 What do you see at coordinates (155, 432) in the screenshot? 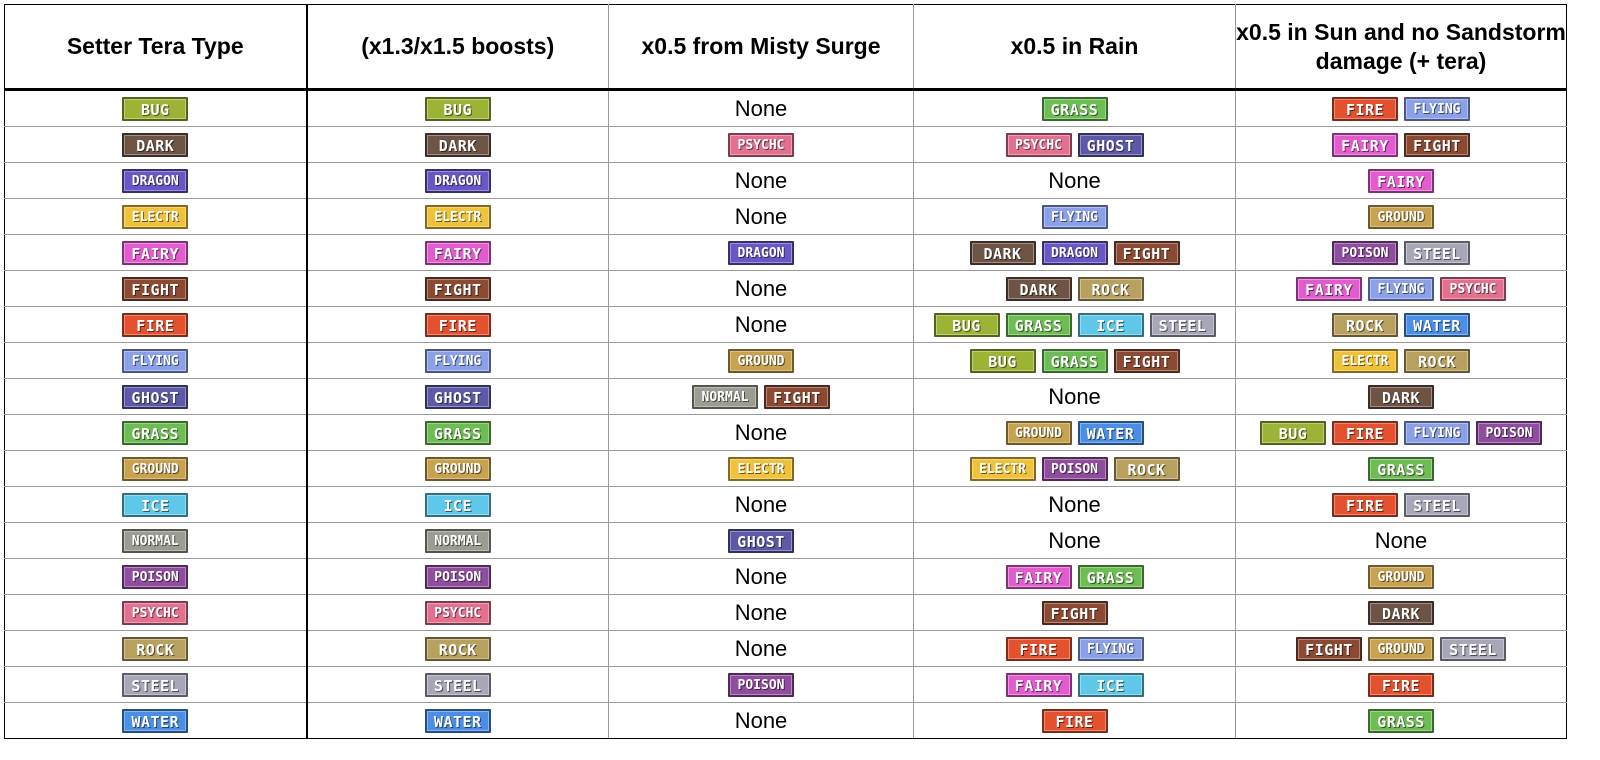
I see `setter-cell: GRASS` at bounding box center [155, 432].